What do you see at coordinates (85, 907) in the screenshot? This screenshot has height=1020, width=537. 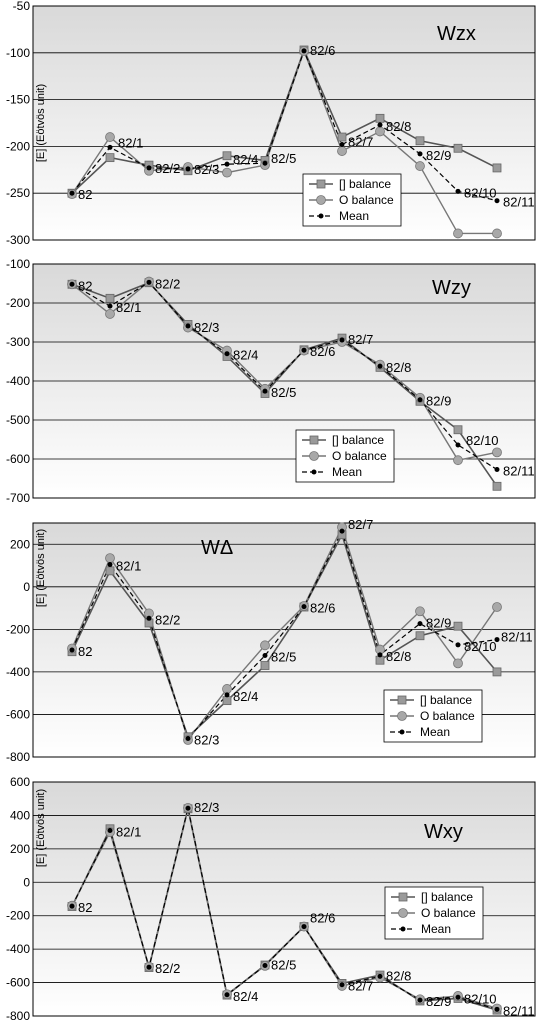 I see `point-label: 82` at bounding box center [85, 907].